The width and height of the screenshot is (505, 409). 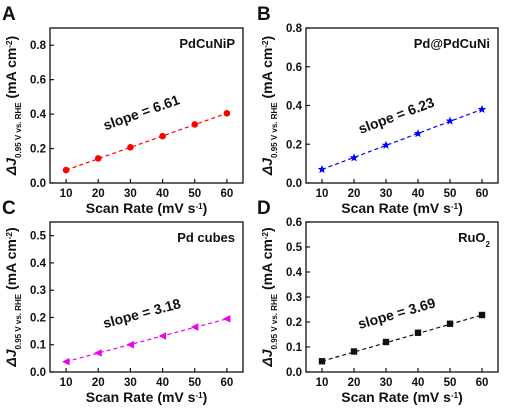 What do you see at coordinates (264, 14) in the screenshot?
I see `panel-letter: B` at bounding box center [264, 14].